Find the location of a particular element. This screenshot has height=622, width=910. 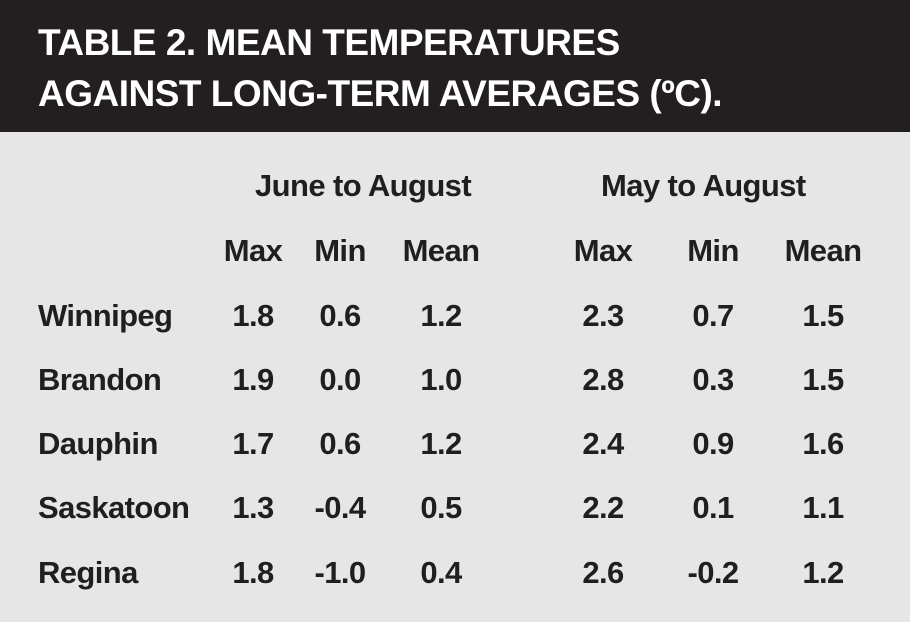

table-cell: -0.4 is located at coordinates (340, 507).